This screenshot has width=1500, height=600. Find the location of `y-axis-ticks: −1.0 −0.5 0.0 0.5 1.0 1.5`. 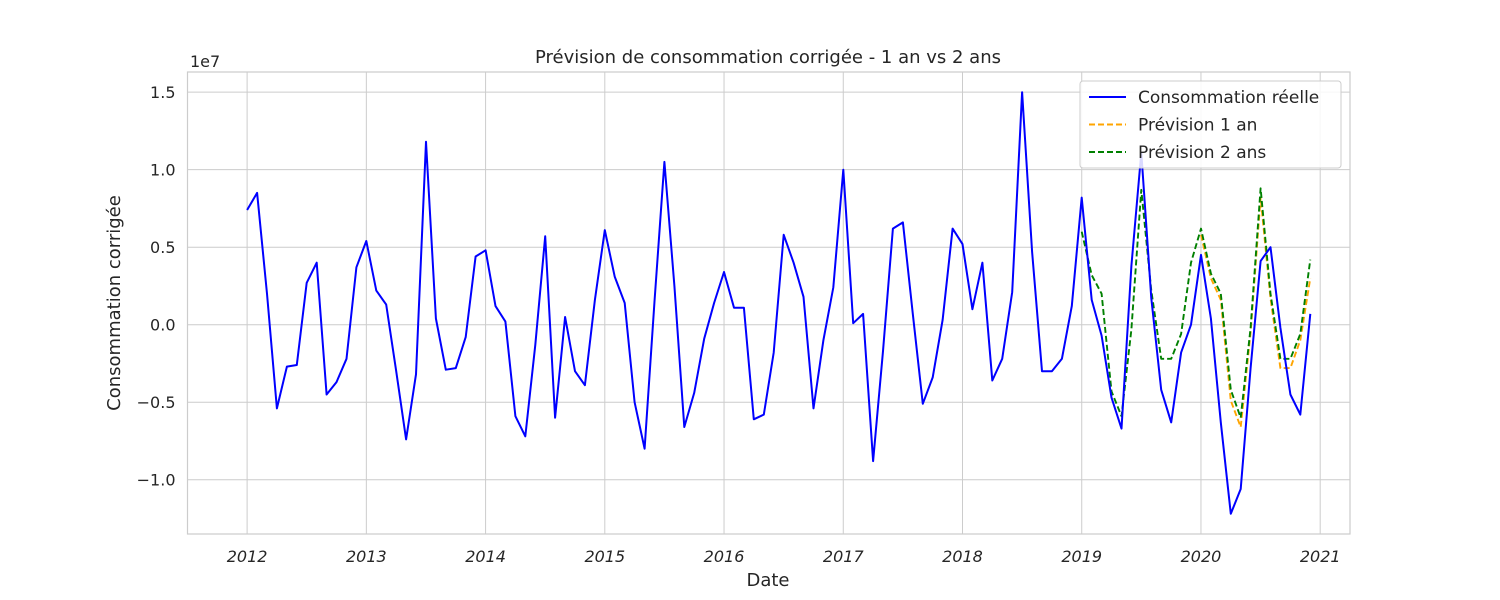

y-axis-ticks: −1.0 −0.5 0.0 0.5 1.0 1.5 is located at coordinates (156, 286).